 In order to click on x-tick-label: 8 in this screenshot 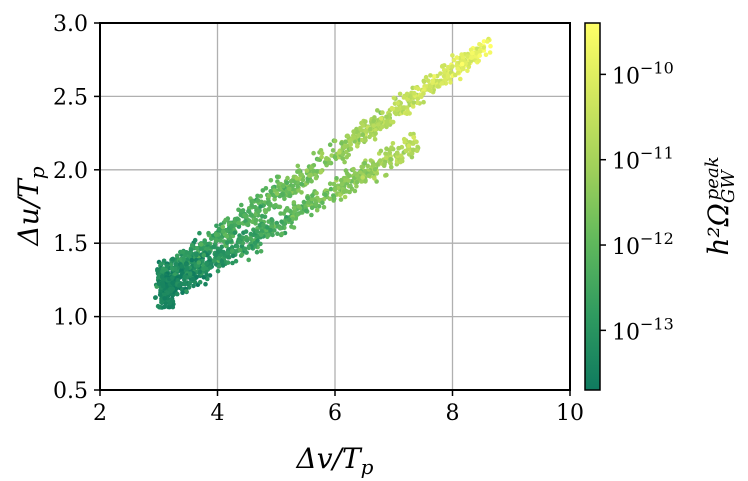, I will do `click(453, 413)`.